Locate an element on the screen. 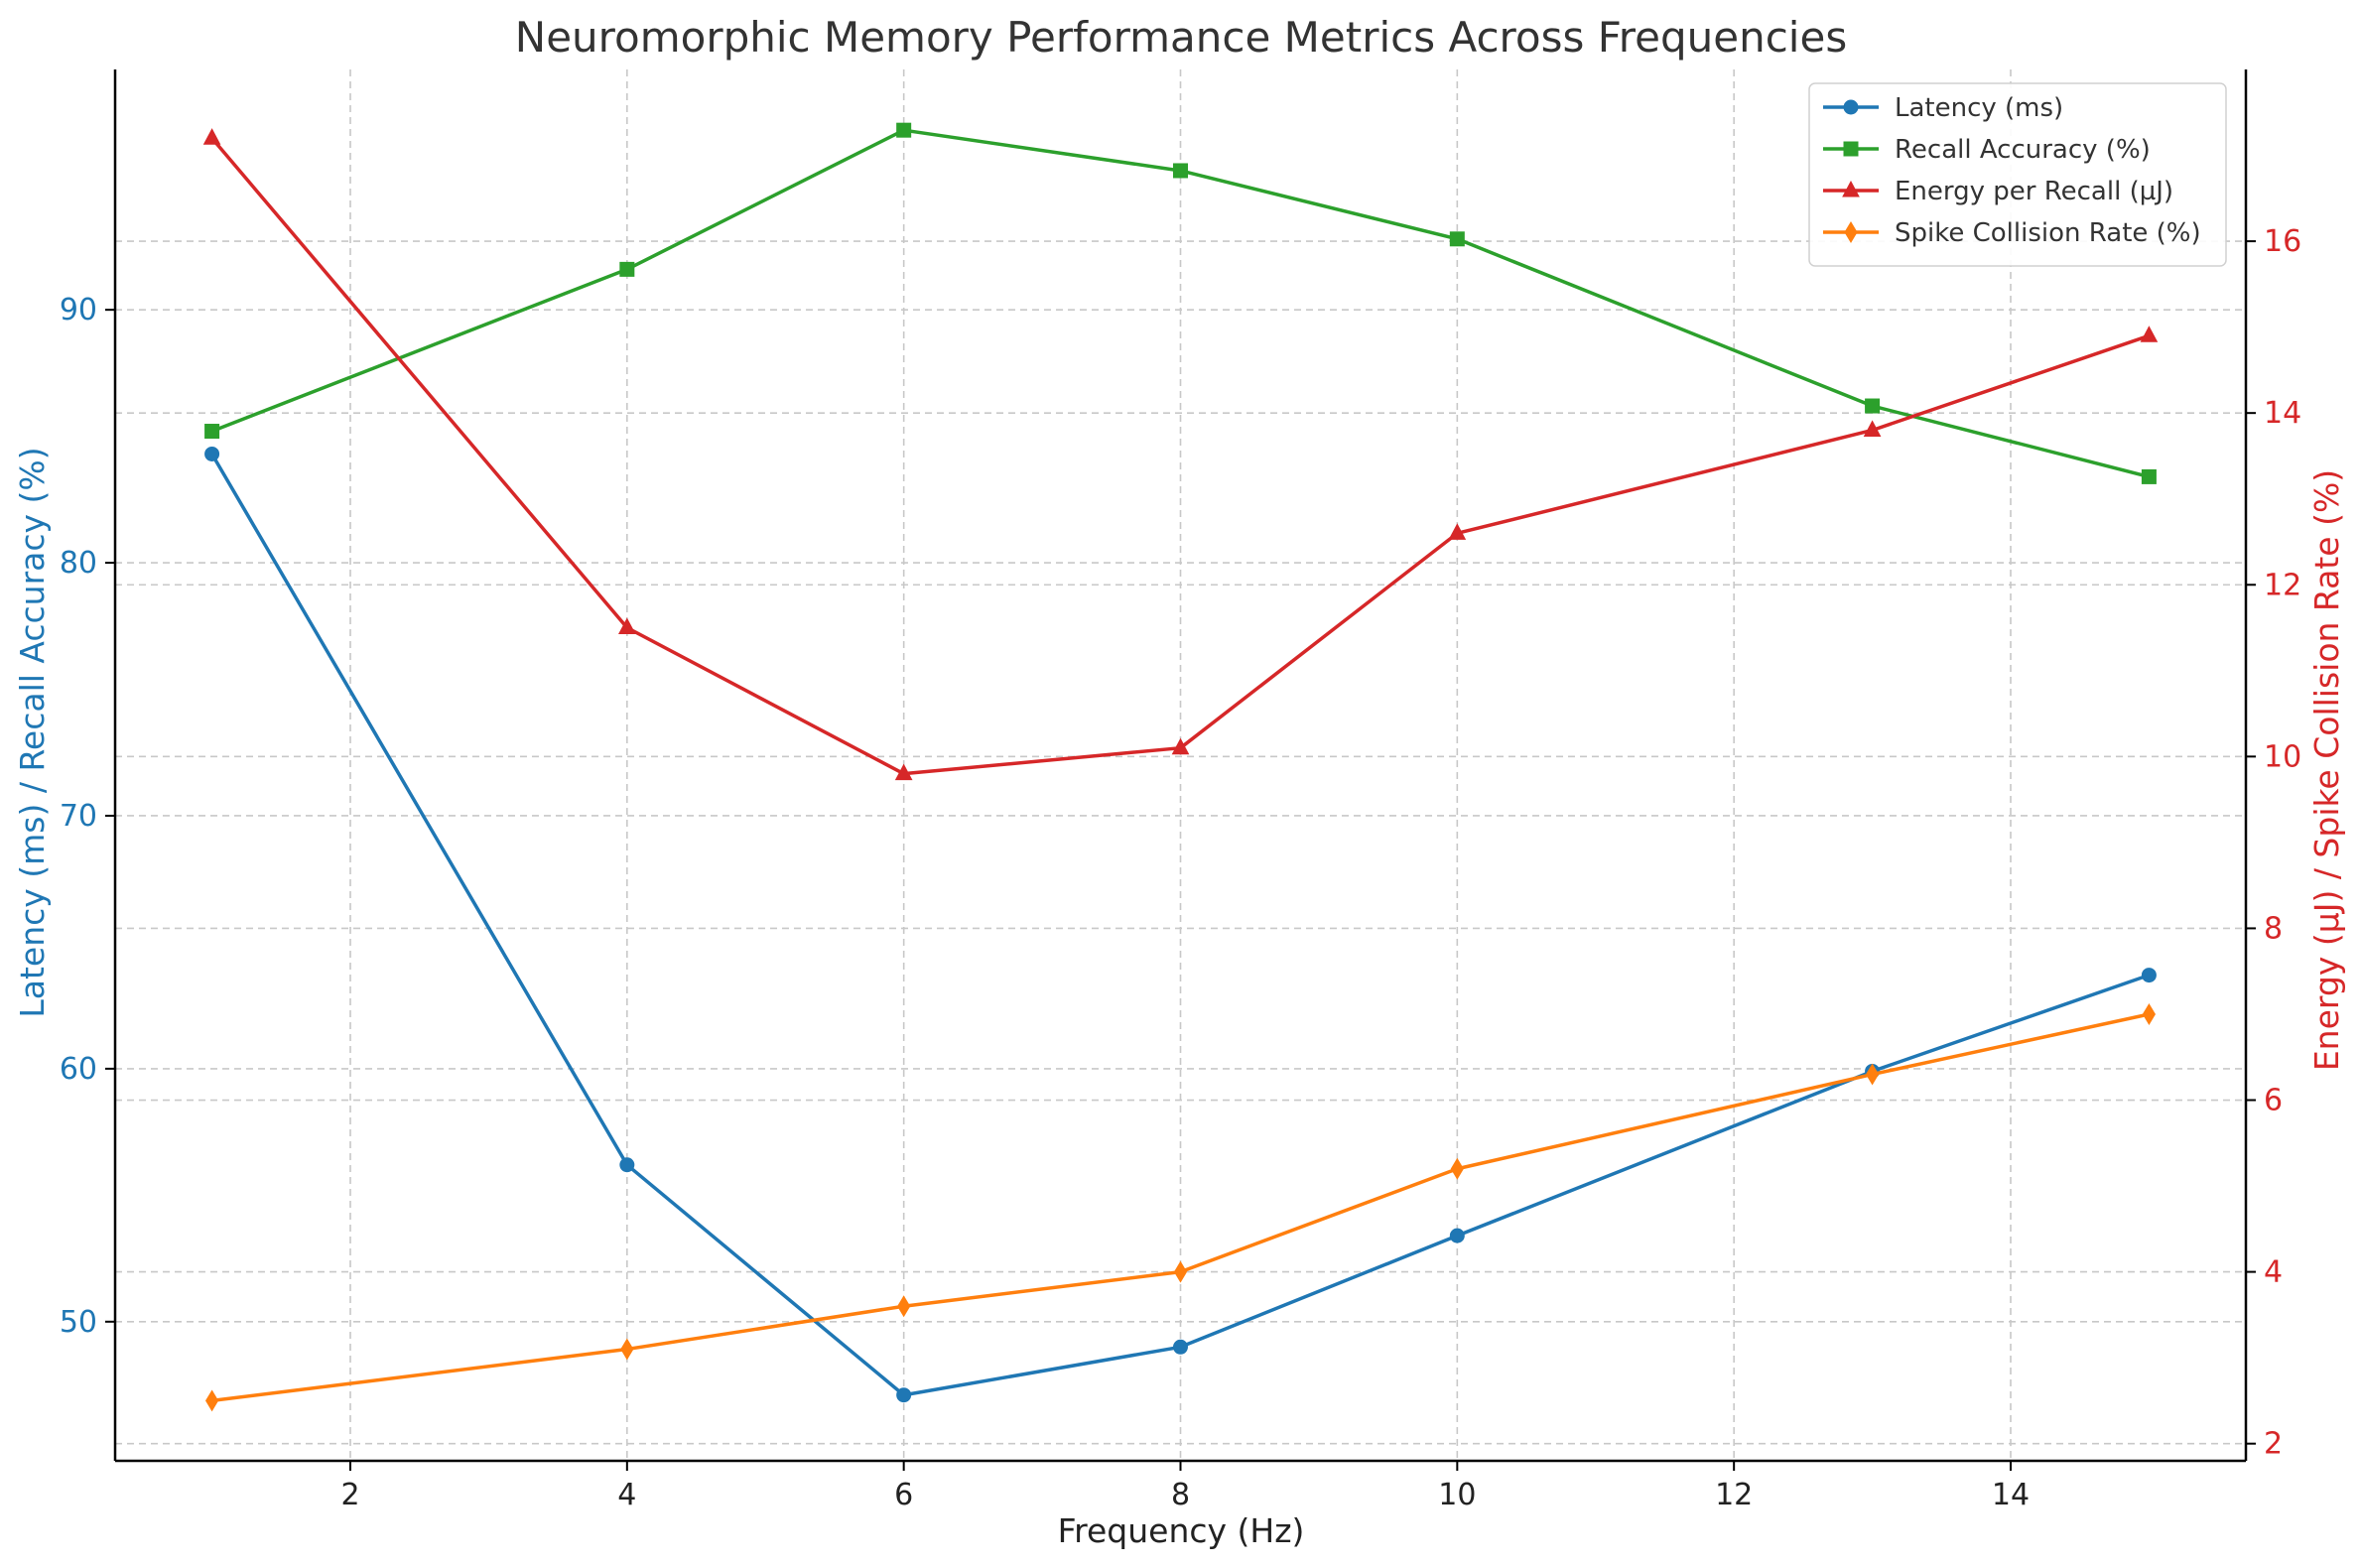 The height and width of the screenshot is (1568, 2361). x-tick-label: 8 is located at coordinates (1180, 1495).